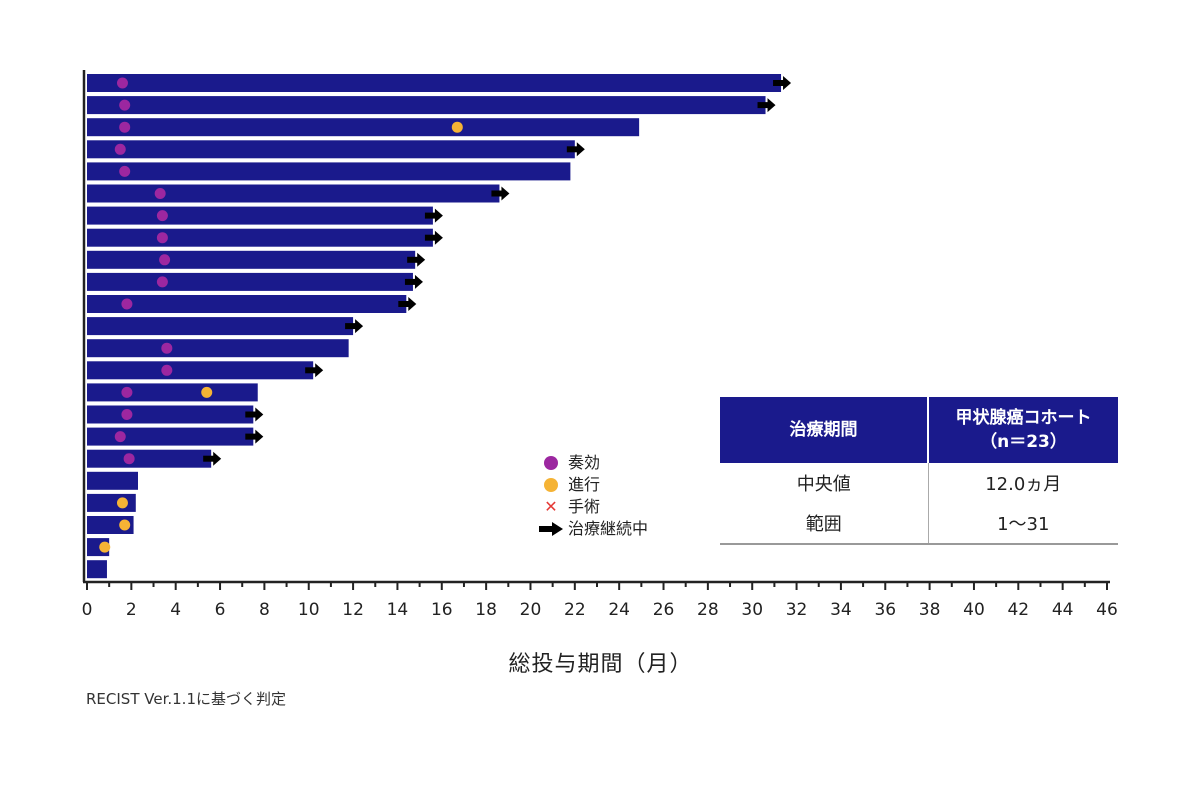  Describe the element at coordinates (930, 610) in the screenshot. I see `x-tick-label: 38` at that location.